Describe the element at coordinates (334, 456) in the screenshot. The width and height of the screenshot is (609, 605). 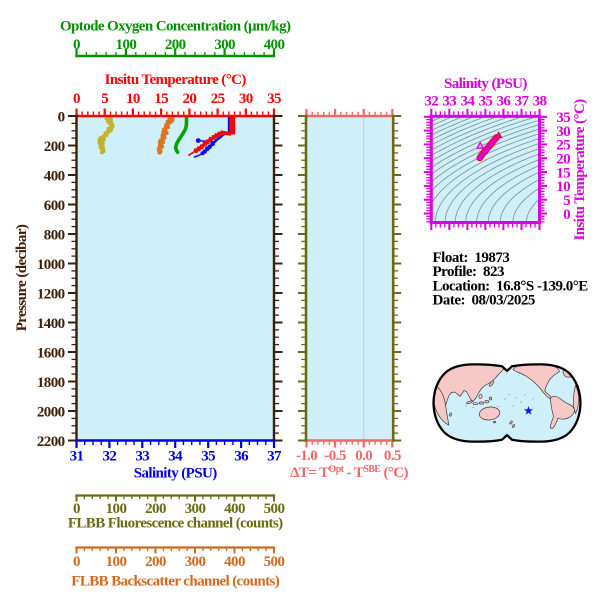
I see `svg-text: -0.5` at that location.